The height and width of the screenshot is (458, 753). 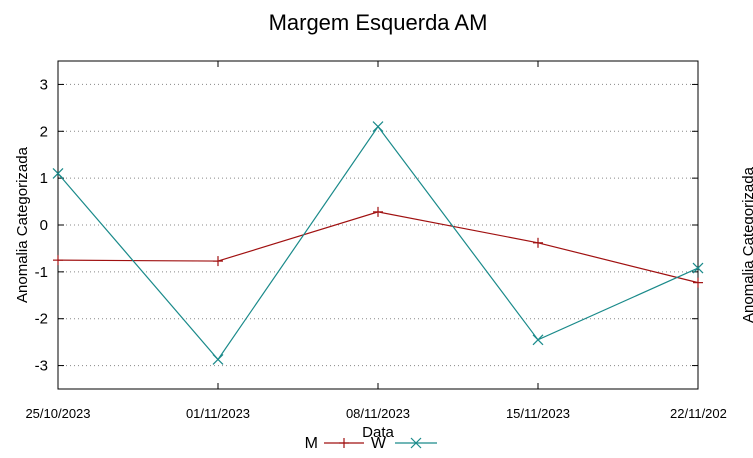 What do you see at coordinates (746, 244) in the screenshot?
I see `right-y-axis-label-partial: Anomalia Categorizada` at bounding box center [746, 244].